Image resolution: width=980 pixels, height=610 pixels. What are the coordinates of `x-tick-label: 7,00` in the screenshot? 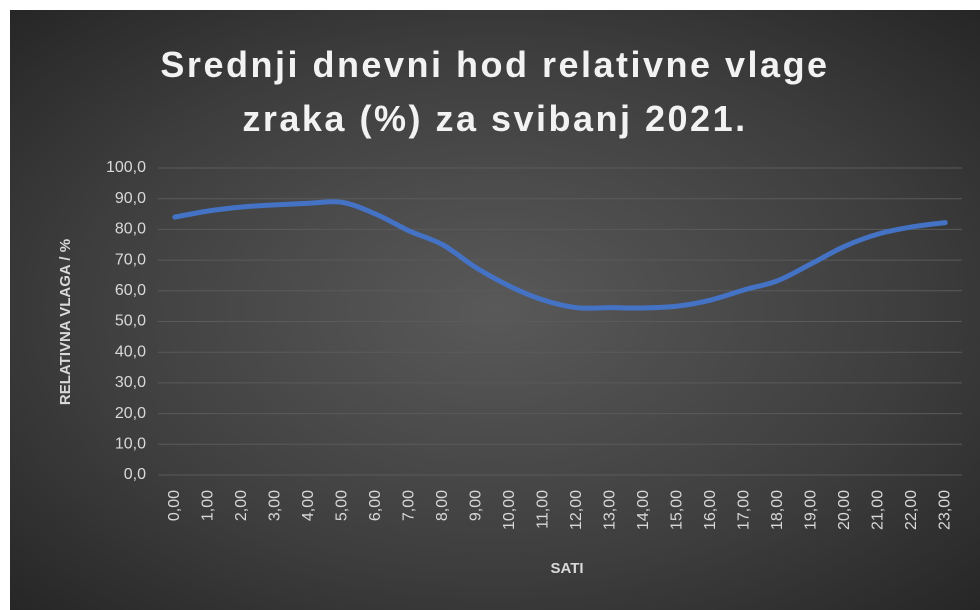 It's located at (408, 505).